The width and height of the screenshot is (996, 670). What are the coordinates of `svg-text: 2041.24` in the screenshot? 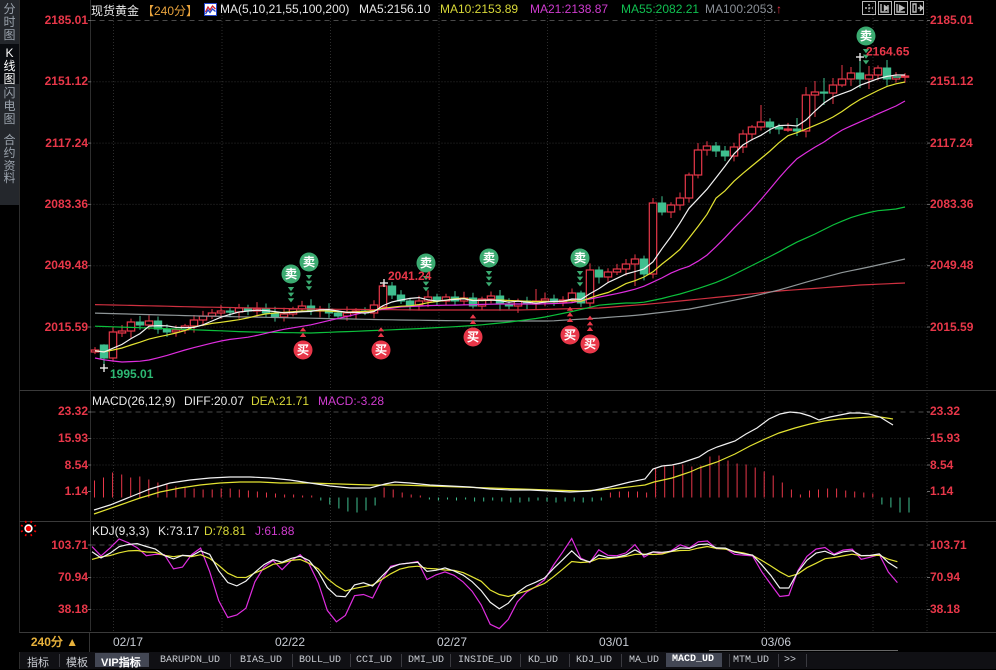 It's located at (410, 276).